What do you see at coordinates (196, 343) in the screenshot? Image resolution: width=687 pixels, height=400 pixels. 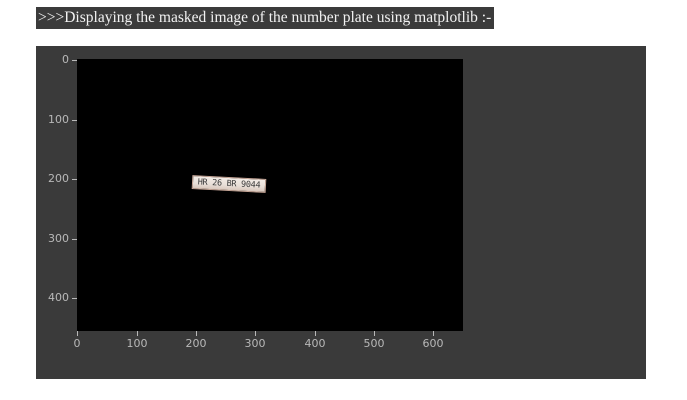 I see `x-tick-label: 200` at bounding box center [196, 343].